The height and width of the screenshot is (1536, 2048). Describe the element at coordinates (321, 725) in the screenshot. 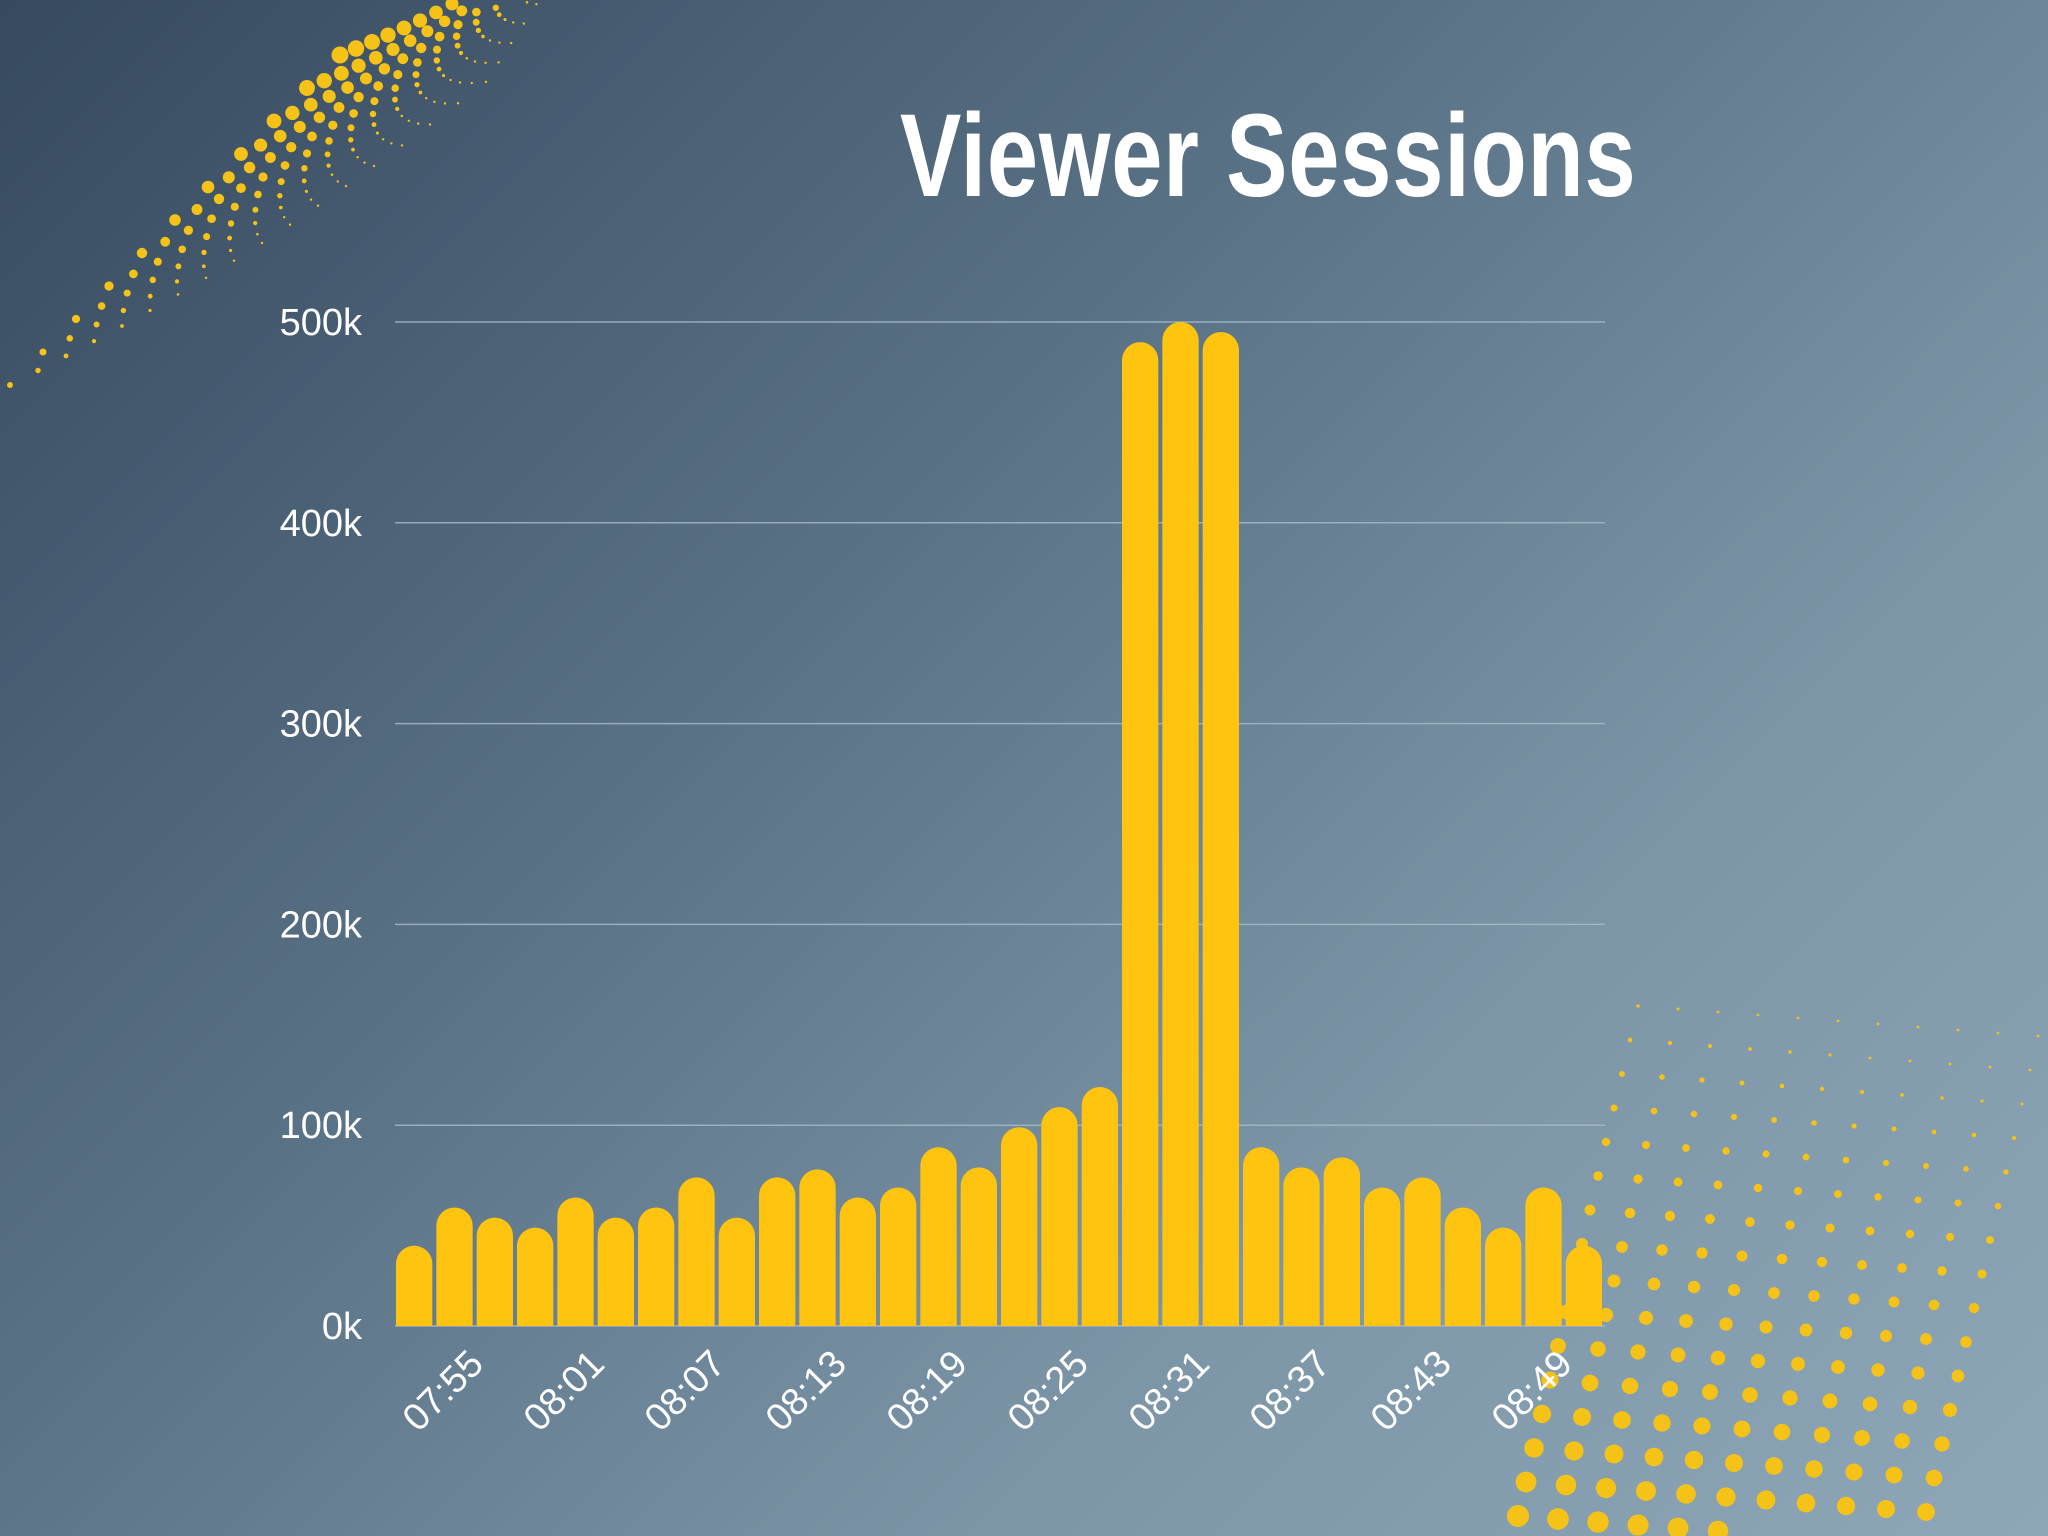

I see `y-tick-label: 300k` at that location.